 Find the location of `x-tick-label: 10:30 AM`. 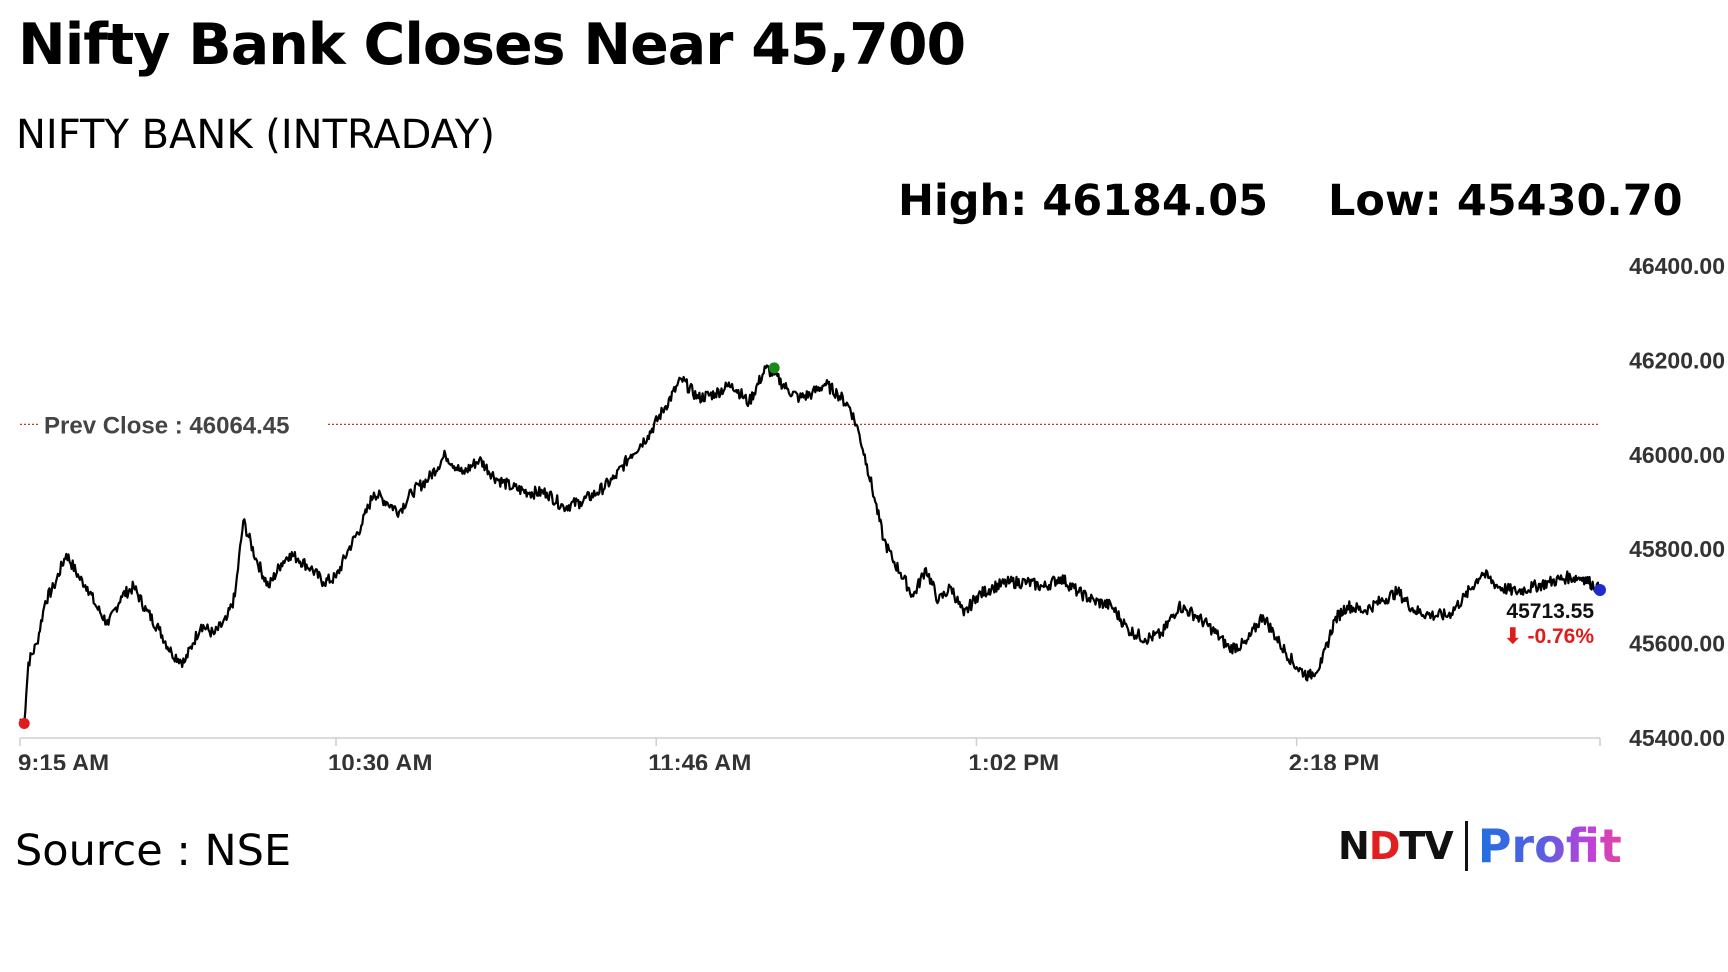

x-tick-label: 10:30 AM is located at coordinates (380, 760).